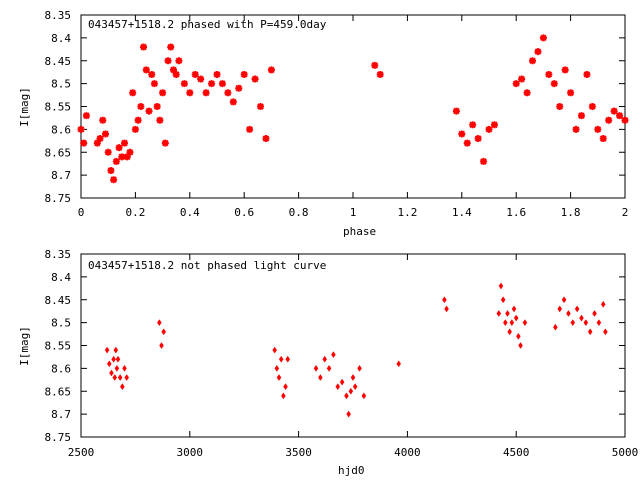 This screenshot has width=640, height=480. What do you see at coordinates (190, 212) in the screenshot?
I see `x-tick-label: 0.4` at bounding box center [190, 212].